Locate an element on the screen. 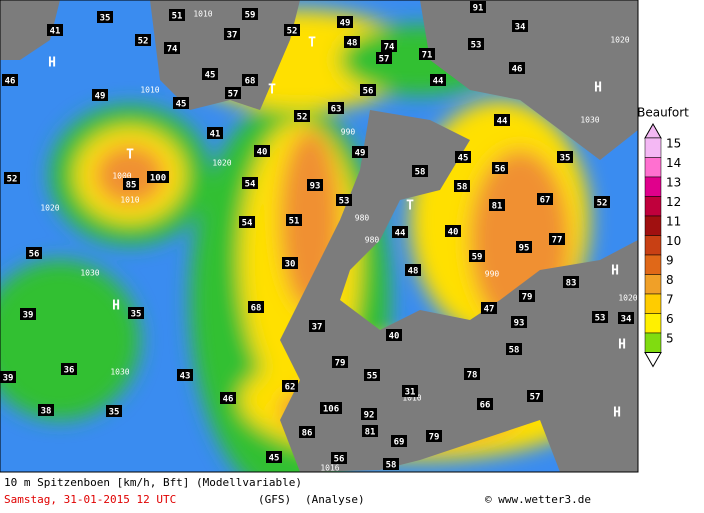 Image resolution: width=704 pixels, height=513 pixels. gust-value: 91 is located at coordinates (478, 9).